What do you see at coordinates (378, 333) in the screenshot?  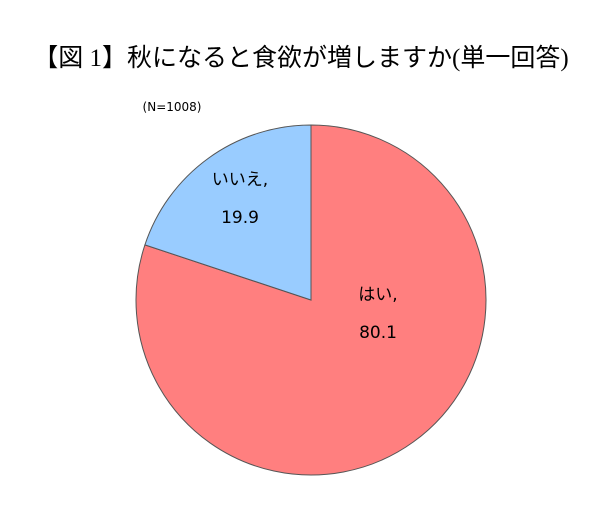 I see `value-label: 80.1` at bounding box center [378, 333].